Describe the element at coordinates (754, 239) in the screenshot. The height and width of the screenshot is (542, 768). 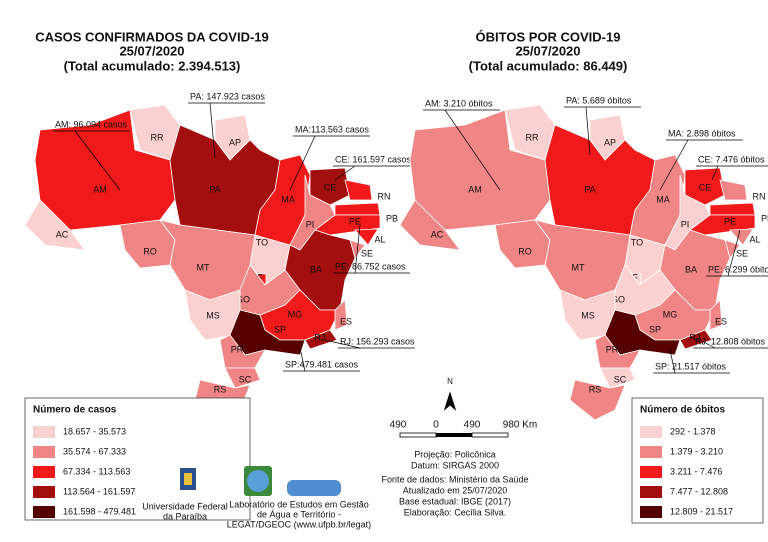
I see `state-label: AL` at that location.